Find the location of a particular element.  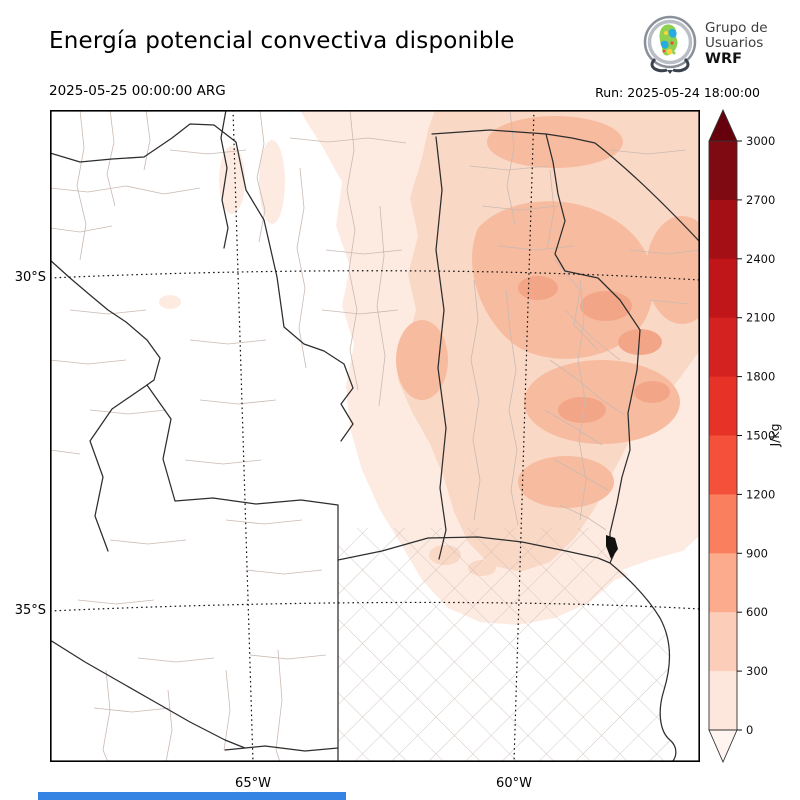

svg-text: 2100 is located at coordinates (760, 318).